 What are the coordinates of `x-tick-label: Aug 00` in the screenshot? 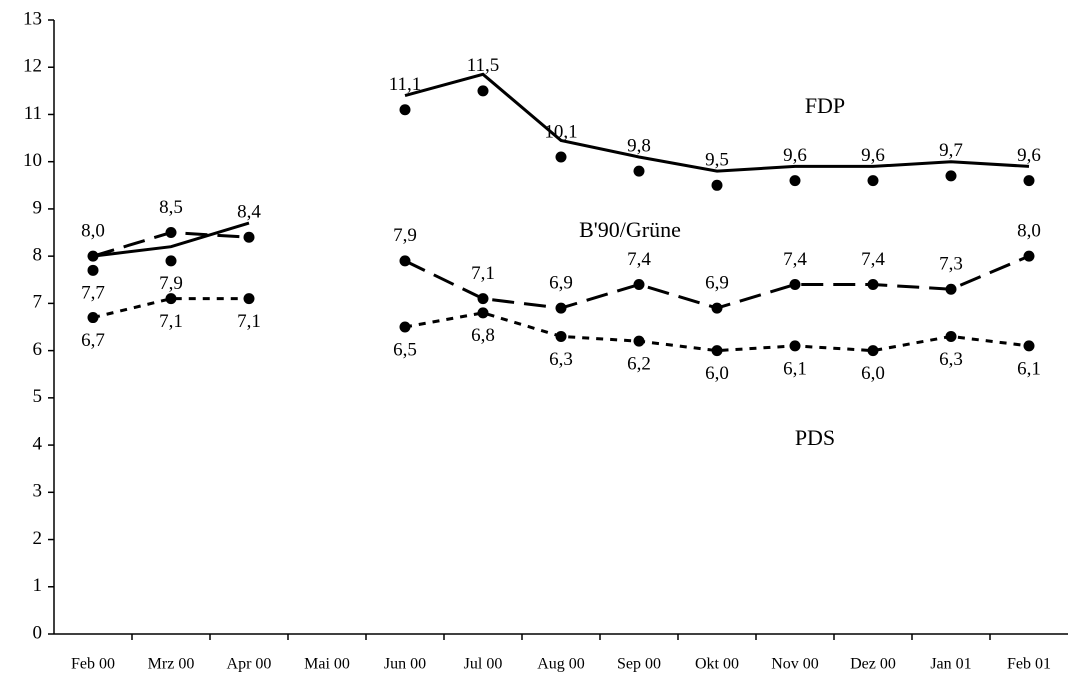 It's located at (561, 664).